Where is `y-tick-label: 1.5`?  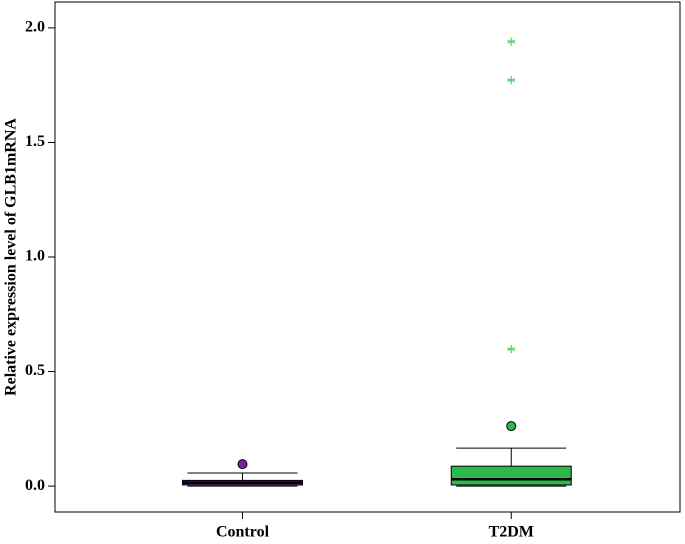
y-tick-label: 1.5 is located at coordinates (35, 141).